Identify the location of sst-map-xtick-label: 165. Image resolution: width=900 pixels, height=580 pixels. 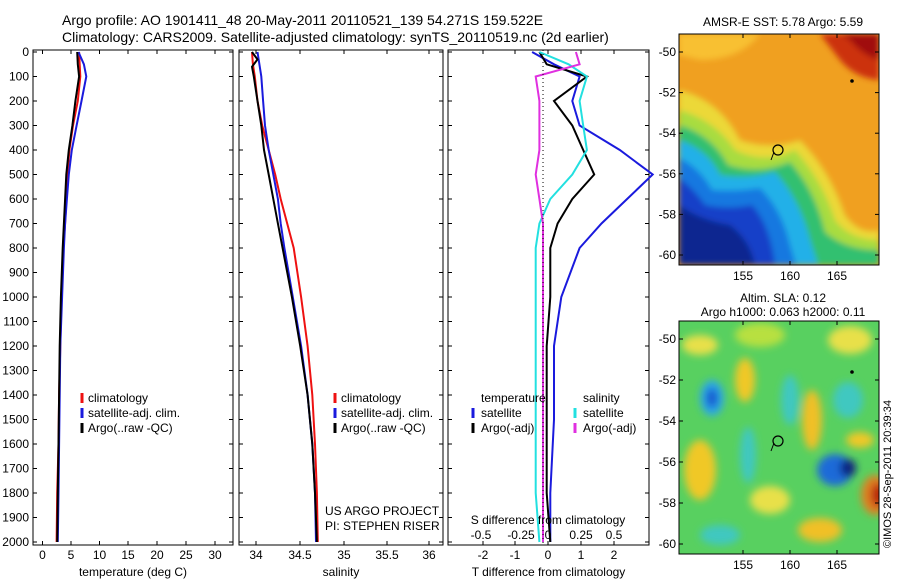
(837, 276).